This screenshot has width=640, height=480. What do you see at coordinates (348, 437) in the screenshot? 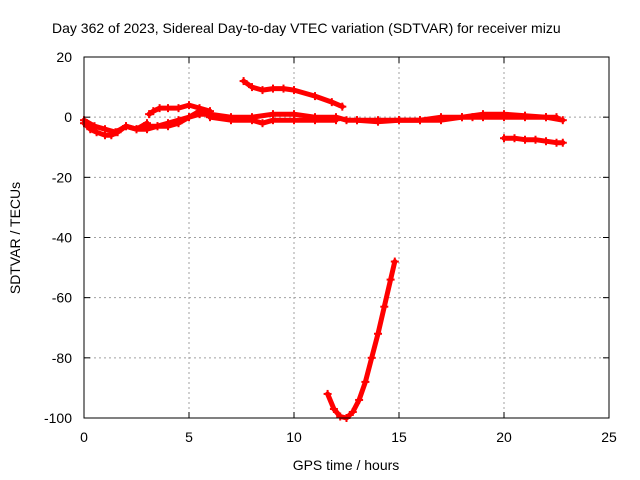
I see `x-tick-labels: 0 5 10 15 20 25` at bounding box center [348, 437].